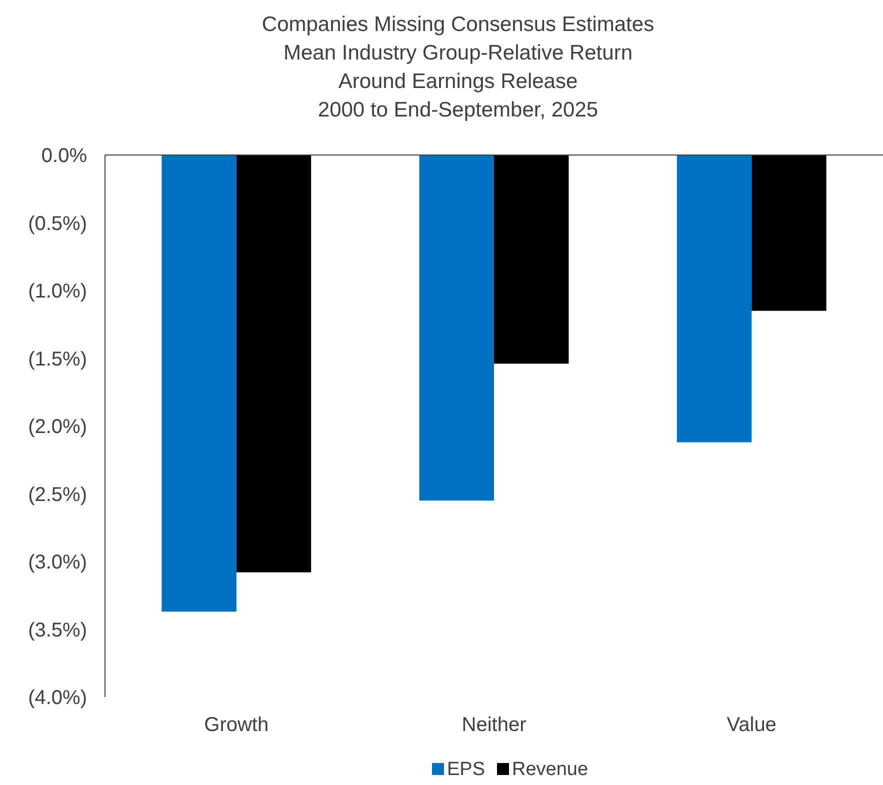 This screenshot has width=883, height=785. What do you see at coordinates (236, 725) in the screenshot?
I see `x-tick-label: Growth` at bounding box center [236, 725].